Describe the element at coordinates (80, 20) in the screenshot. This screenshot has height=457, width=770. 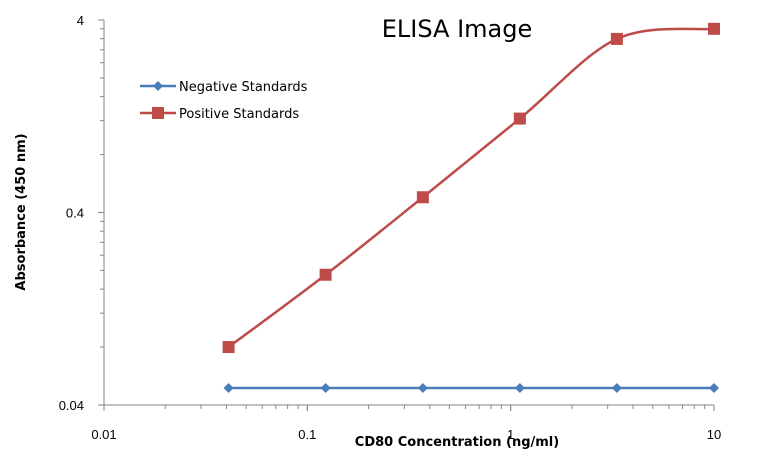
I see `y-tick-label: 4` at that location.